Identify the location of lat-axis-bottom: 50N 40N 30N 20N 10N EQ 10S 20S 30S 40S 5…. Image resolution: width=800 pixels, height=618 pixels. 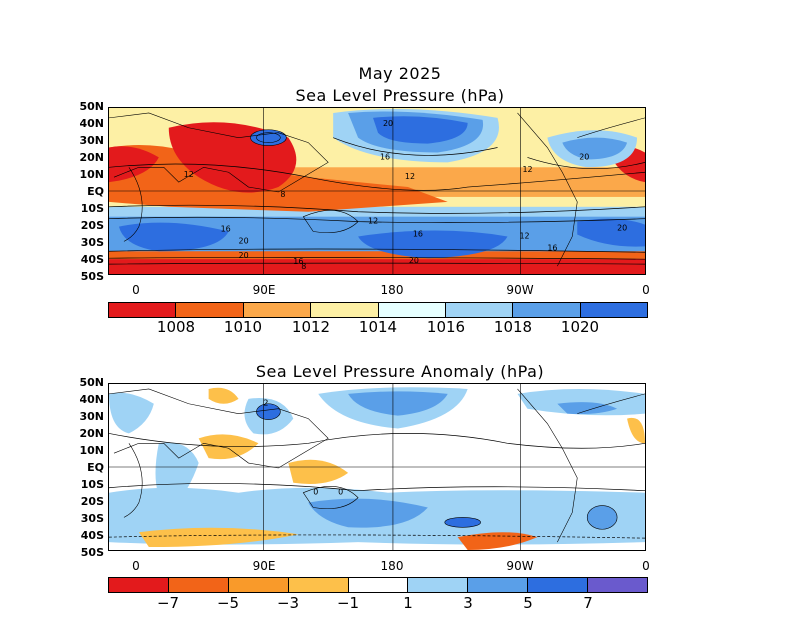
(91, 467).